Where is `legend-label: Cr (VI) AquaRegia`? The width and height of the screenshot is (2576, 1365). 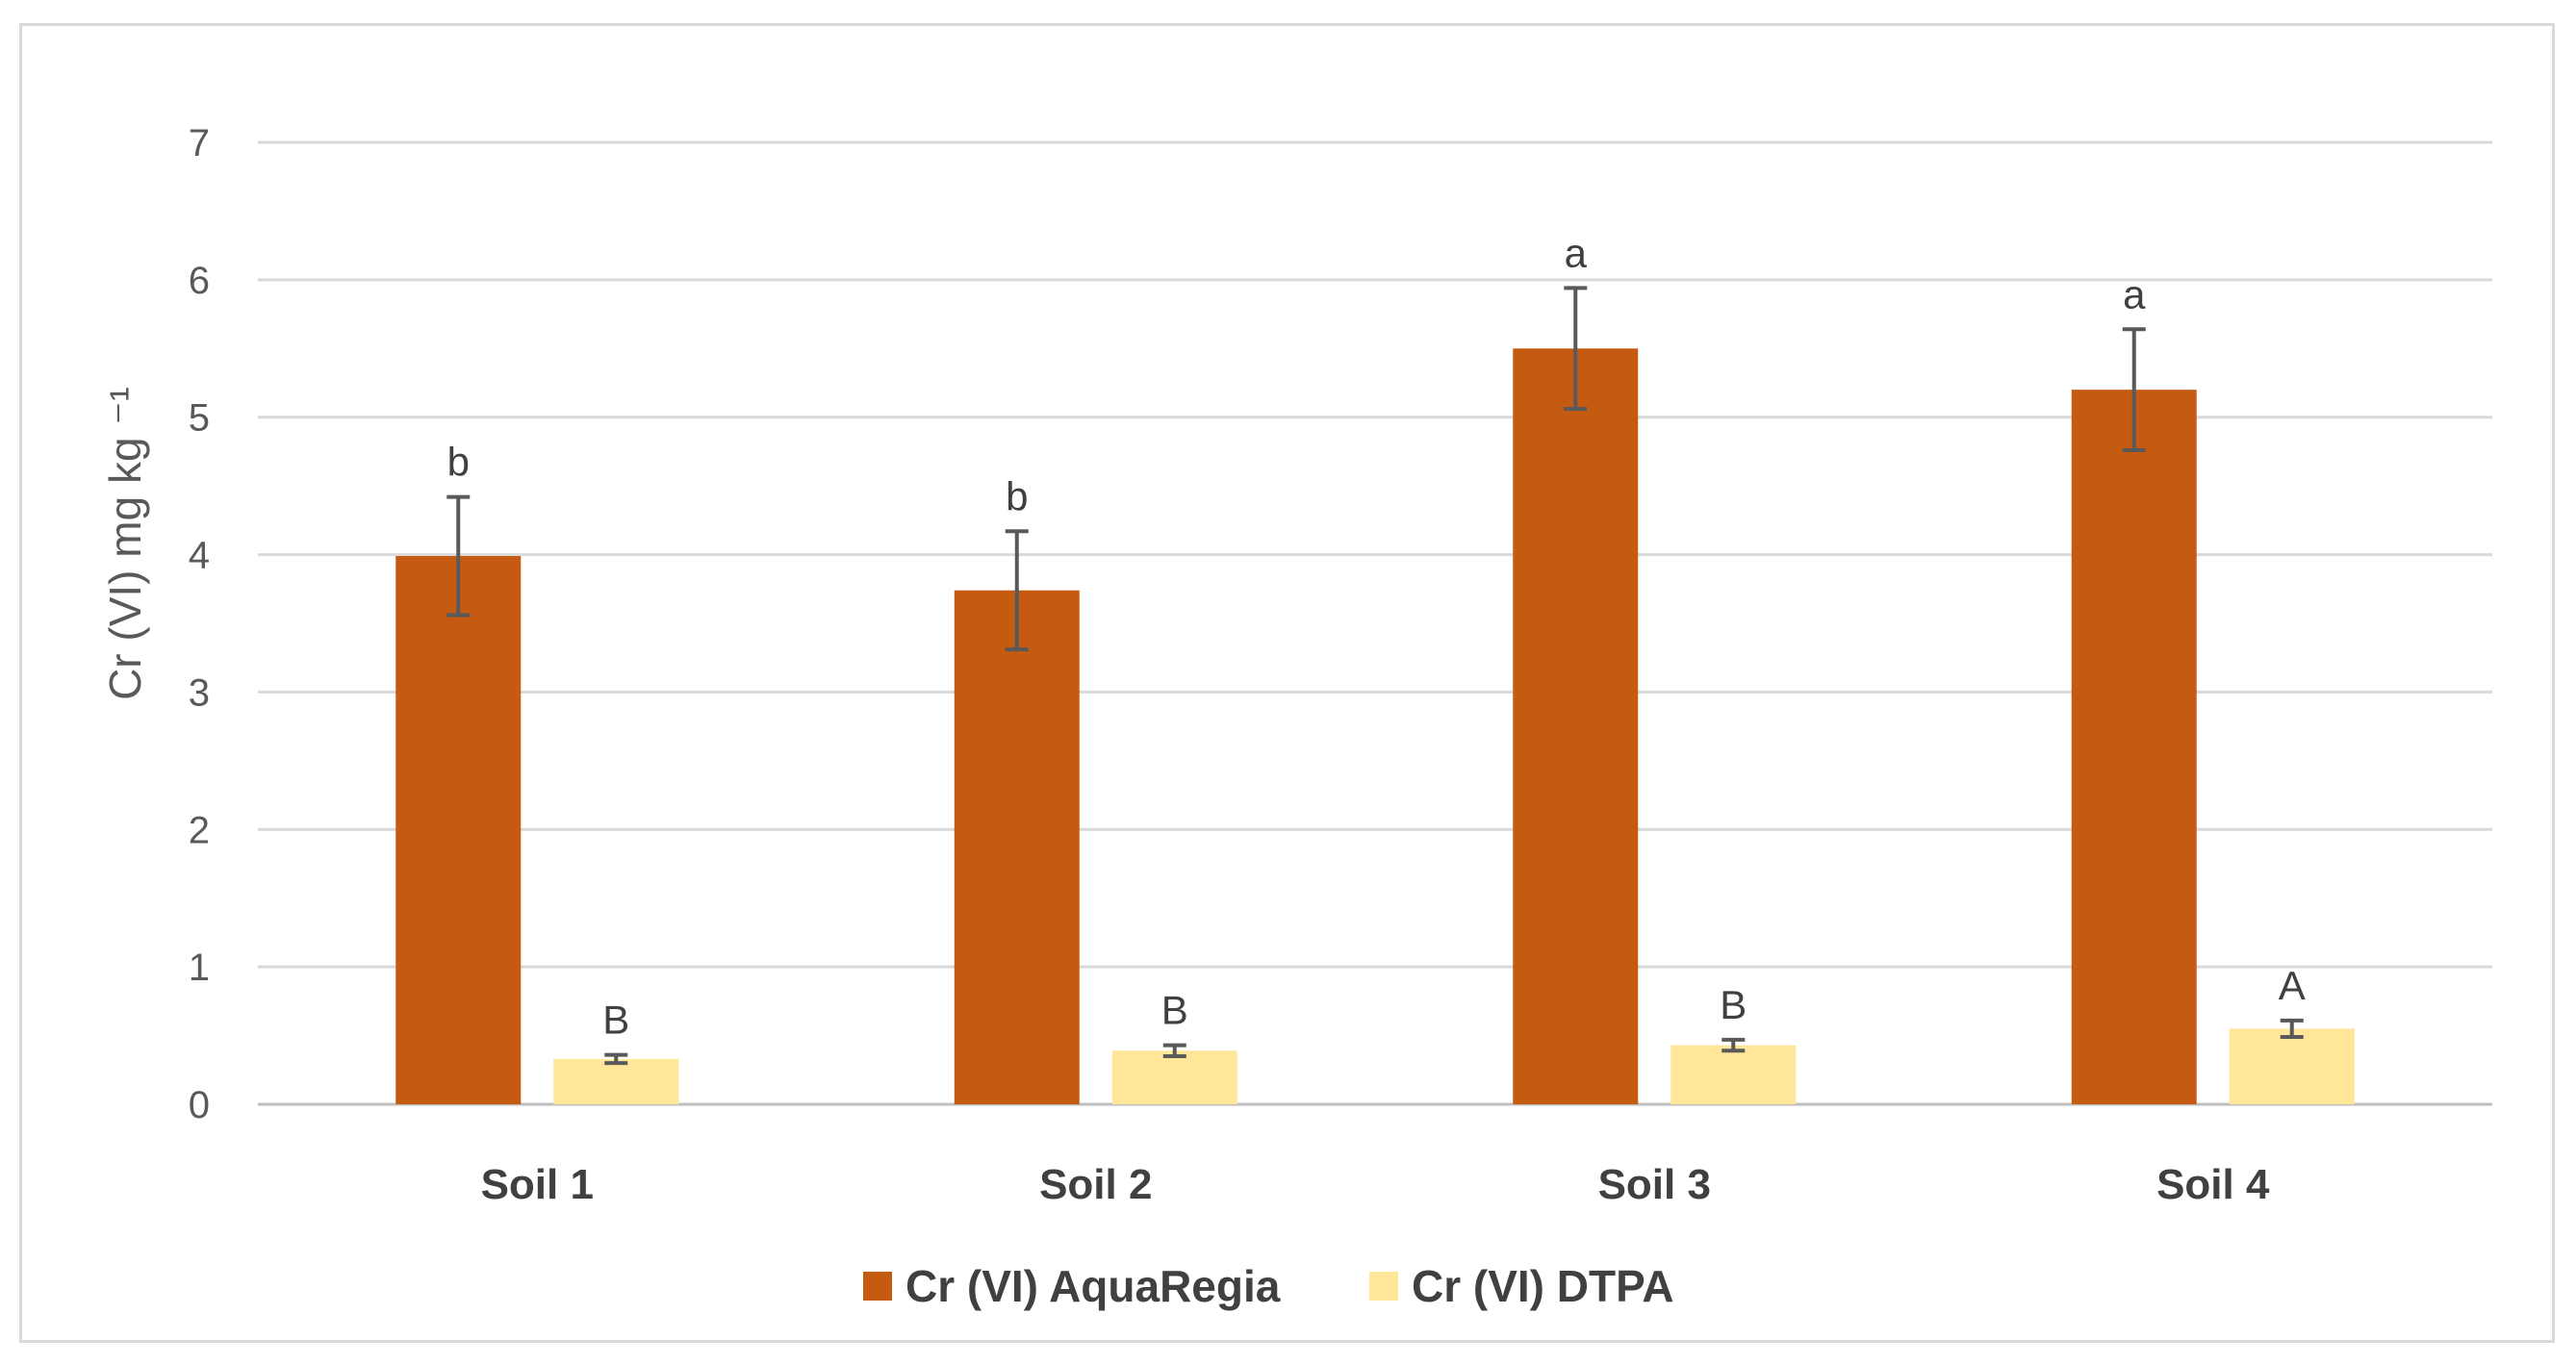
legend-label: Cr (VI) AquaRegia is located at coordinates (1093, 1286).